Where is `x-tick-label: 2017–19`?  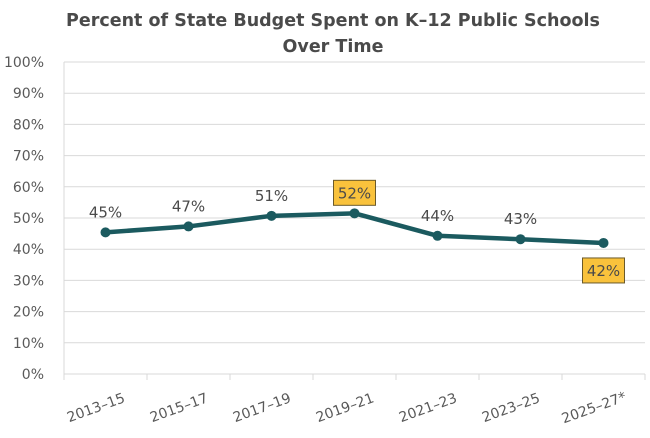
x-tick-label: 2017–19 is located at coordinates (262, 408).